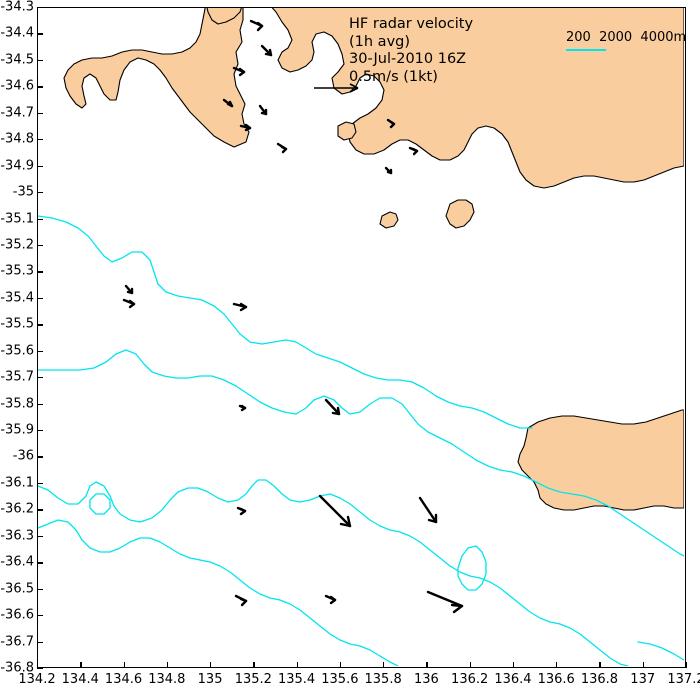 This screenshot has width=700, height=700. What do you see at coordinates (17, 509) in the screenshot?
I see `y-tick-label: -36.2` at bounding box center [17, 509].